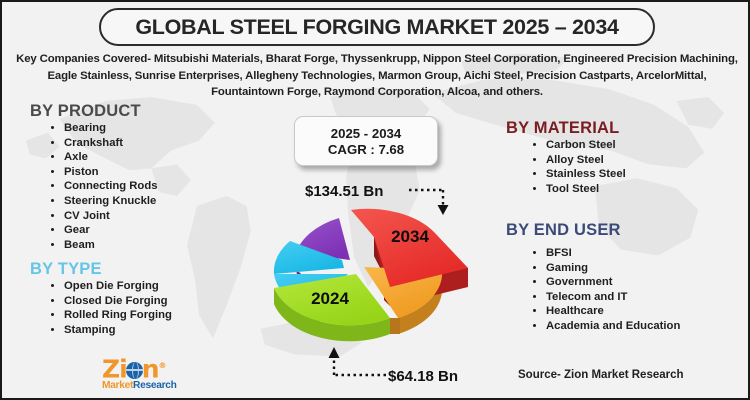 This screenshot has height=400, width=750. Describe the element at coordinates (586, 160) in the screenshot. I see `list-item: Alloy Steel` at that location.